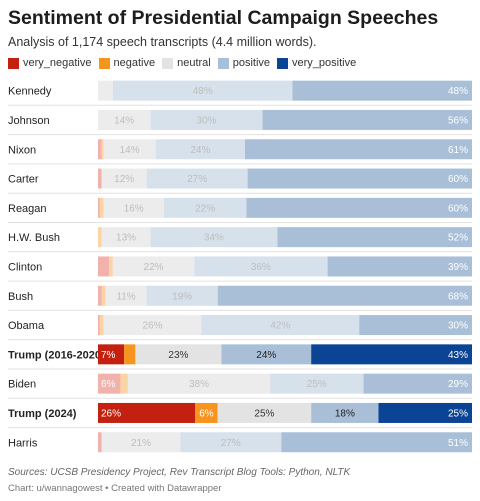 The height and width of the screenshot is (501, 480). Describe the element at coordinates (134, 63) in the screenshot. I see `legend-label: negative` at that location.